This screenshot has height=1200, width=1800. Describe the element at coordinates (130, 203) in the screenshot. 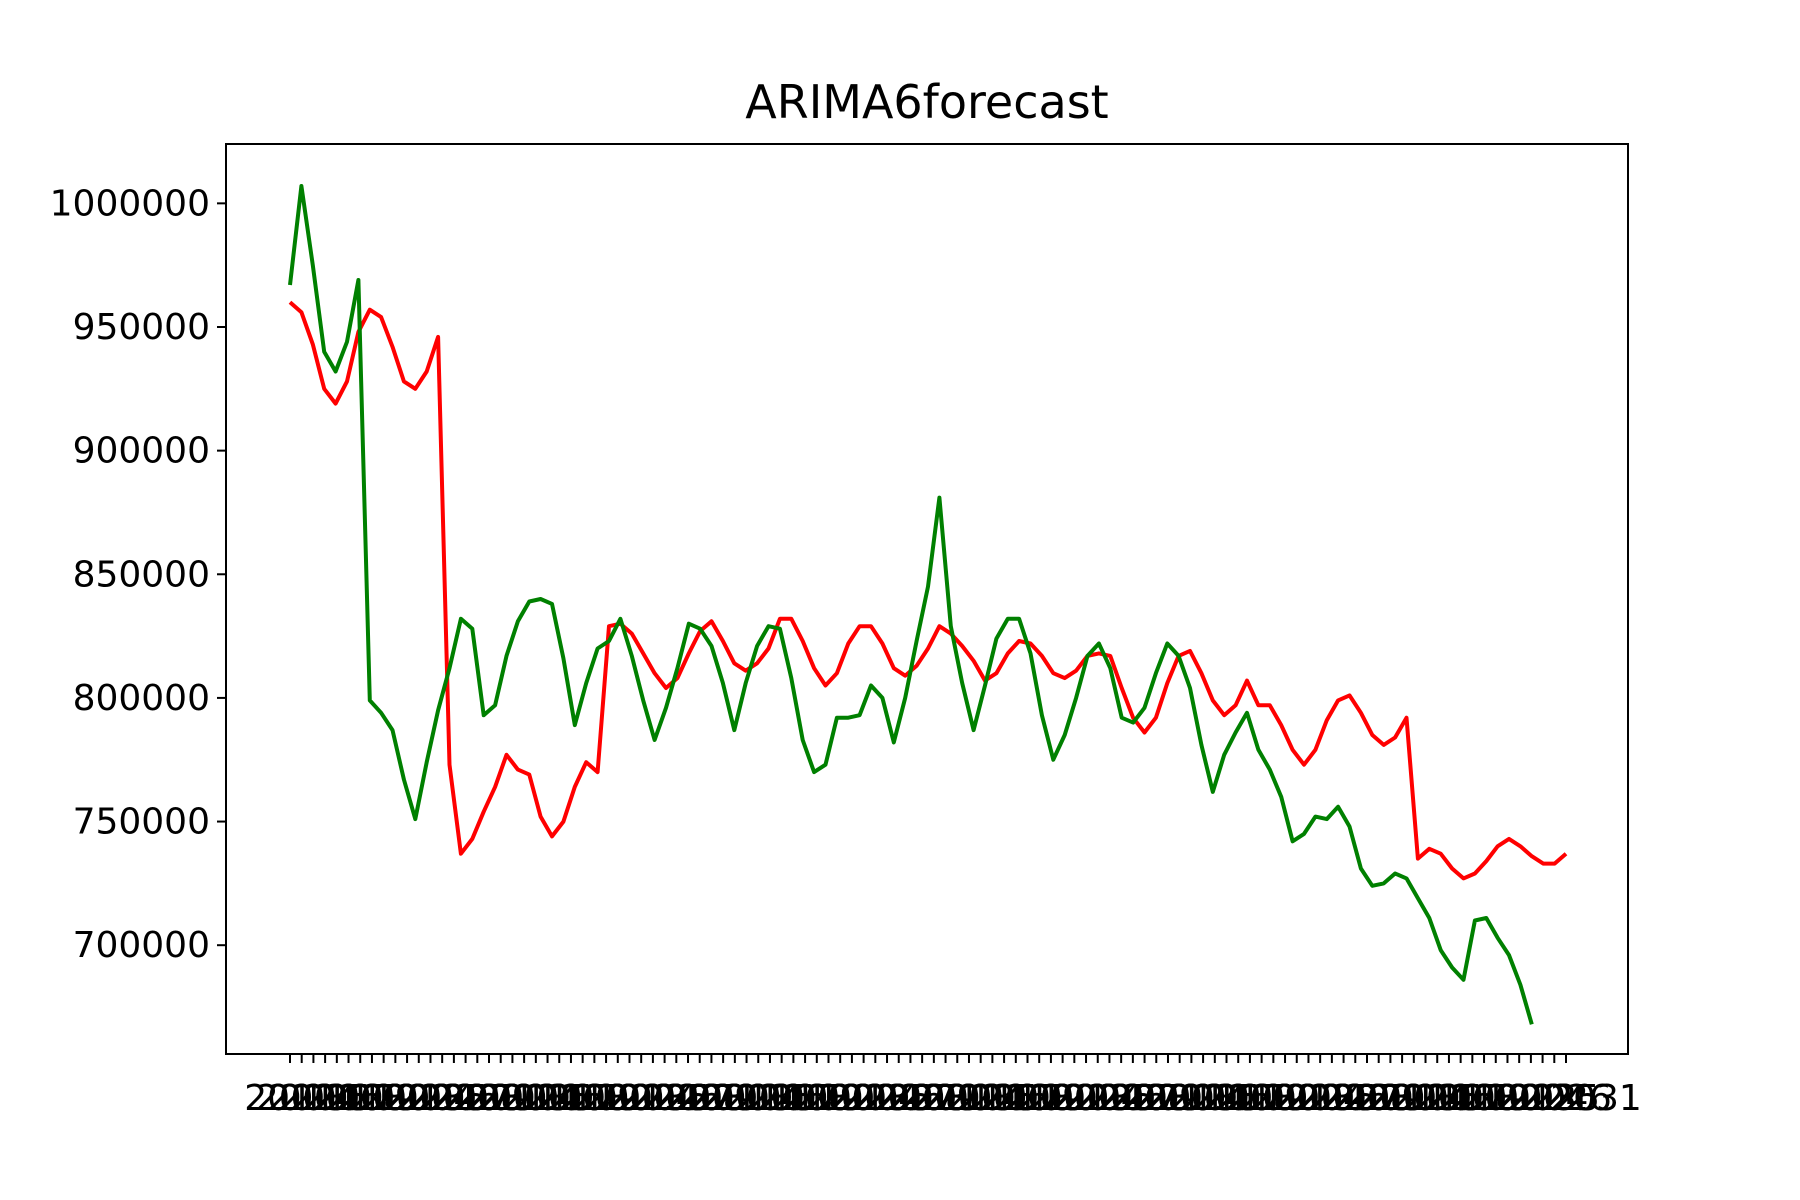

I see `y-tick-label: 1000000` at that location.